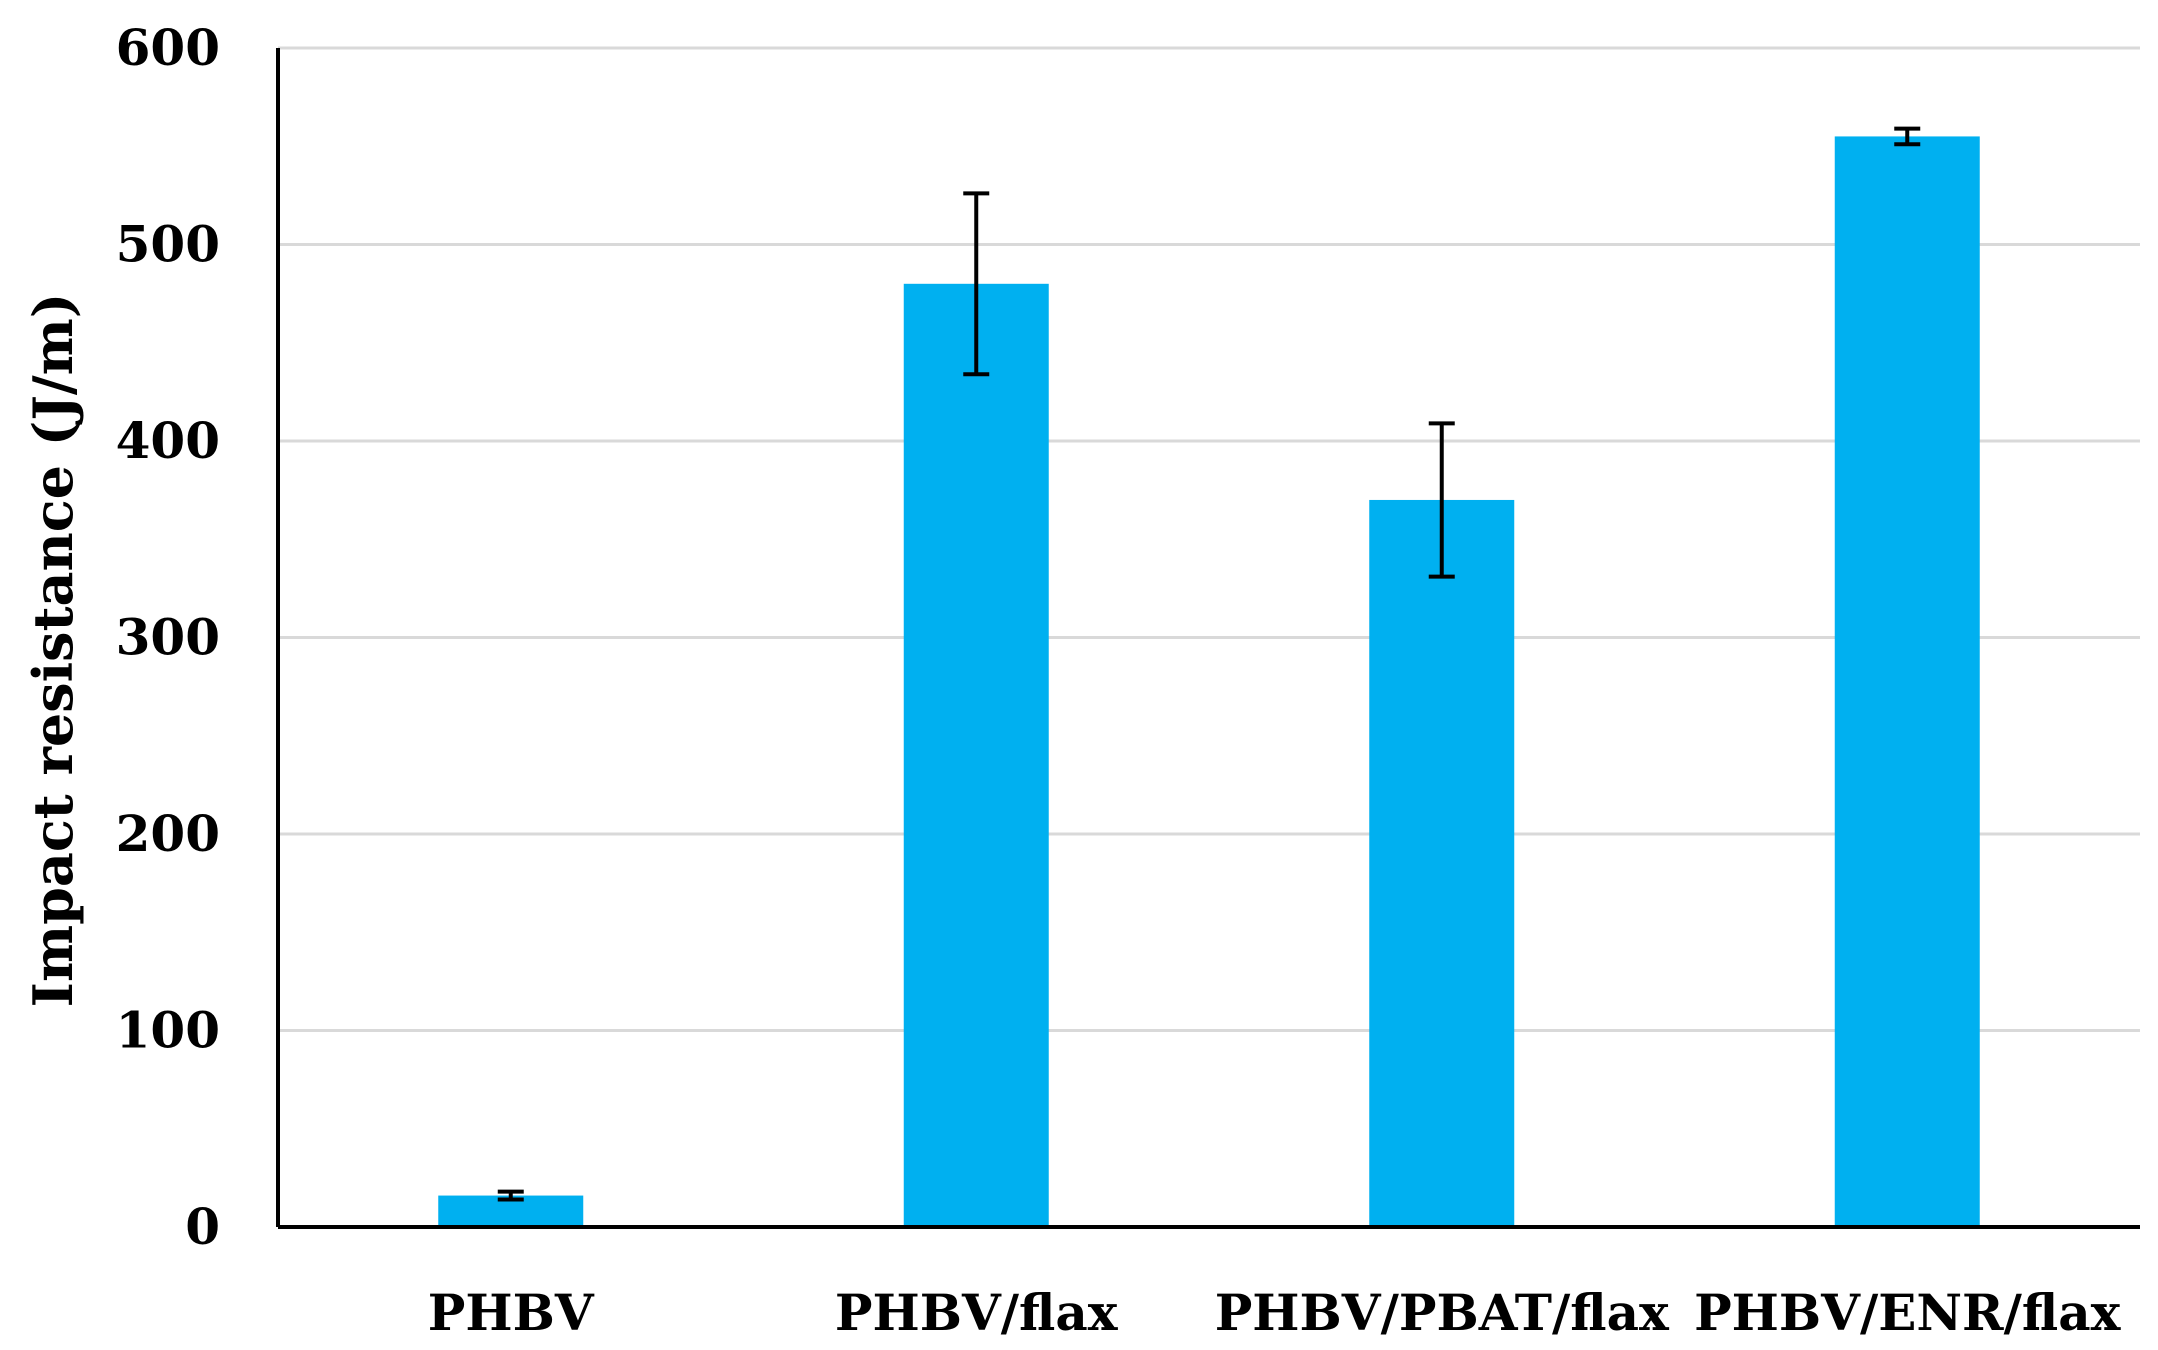 Image resolution: width=2158 pixels, height=1350 pixels. What do you see at coordinates (168, 1030) in the screenshot?
I see `y-tick-label-100: 100` at bounding box center [168, 1030].